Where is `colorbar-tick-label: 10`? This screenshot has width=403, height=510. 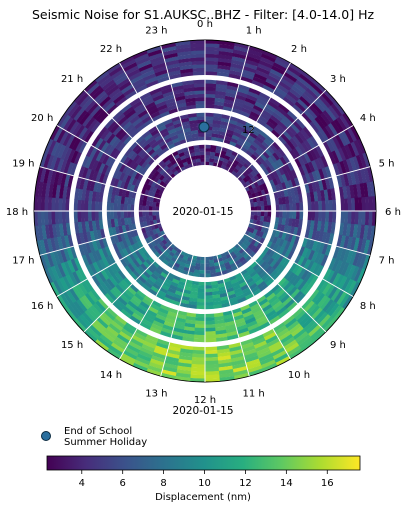
colorbar-tick-label: 10 is located at coordinates (204, 483).